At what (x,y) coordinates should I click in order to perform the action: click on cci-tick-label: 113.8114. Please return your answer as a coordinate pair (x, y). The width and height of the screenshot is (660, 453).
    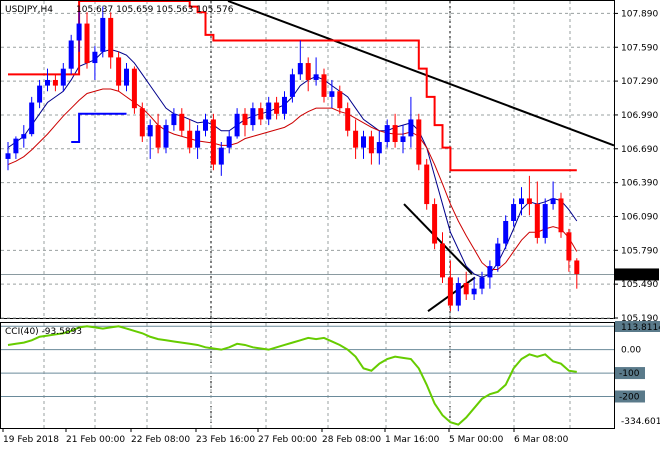
    Looking at the image, I should click on (640, 328).